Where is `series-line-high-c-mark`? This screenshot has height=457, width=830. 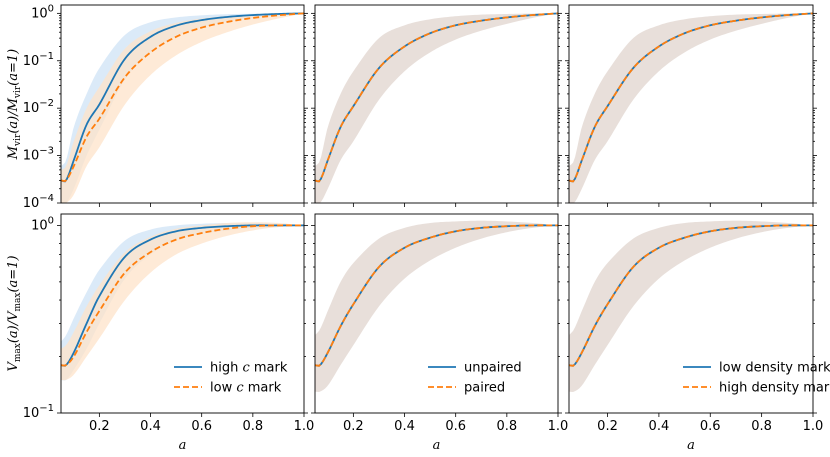 series-line-high-c-mark is located at coordinates (182, 97).